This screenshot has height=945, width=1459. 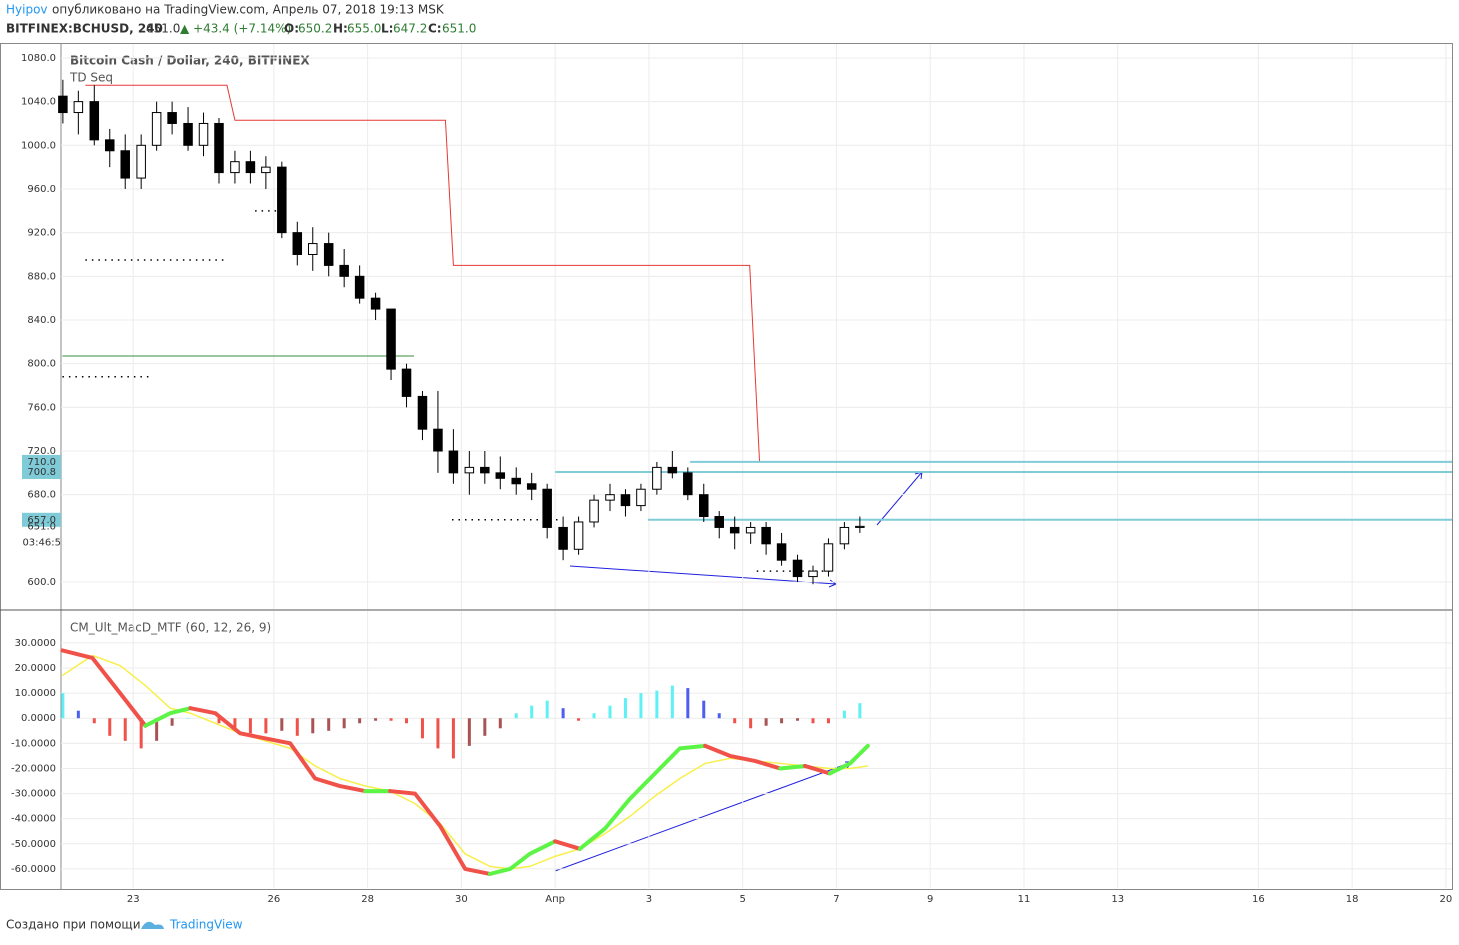 I want to click on x-tick-label: 9, so click(x=930, y=899).